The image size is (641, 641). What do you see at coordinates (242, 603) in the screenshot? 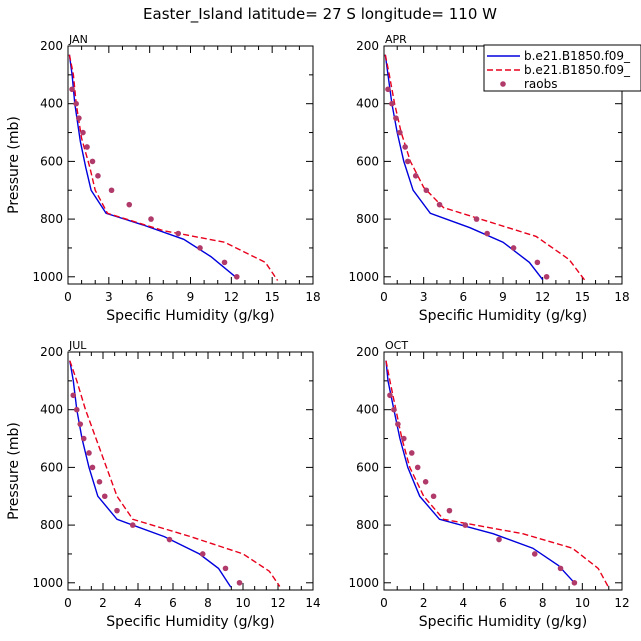
I see `x-tick-label: 10` at bounding box center [242, 603].